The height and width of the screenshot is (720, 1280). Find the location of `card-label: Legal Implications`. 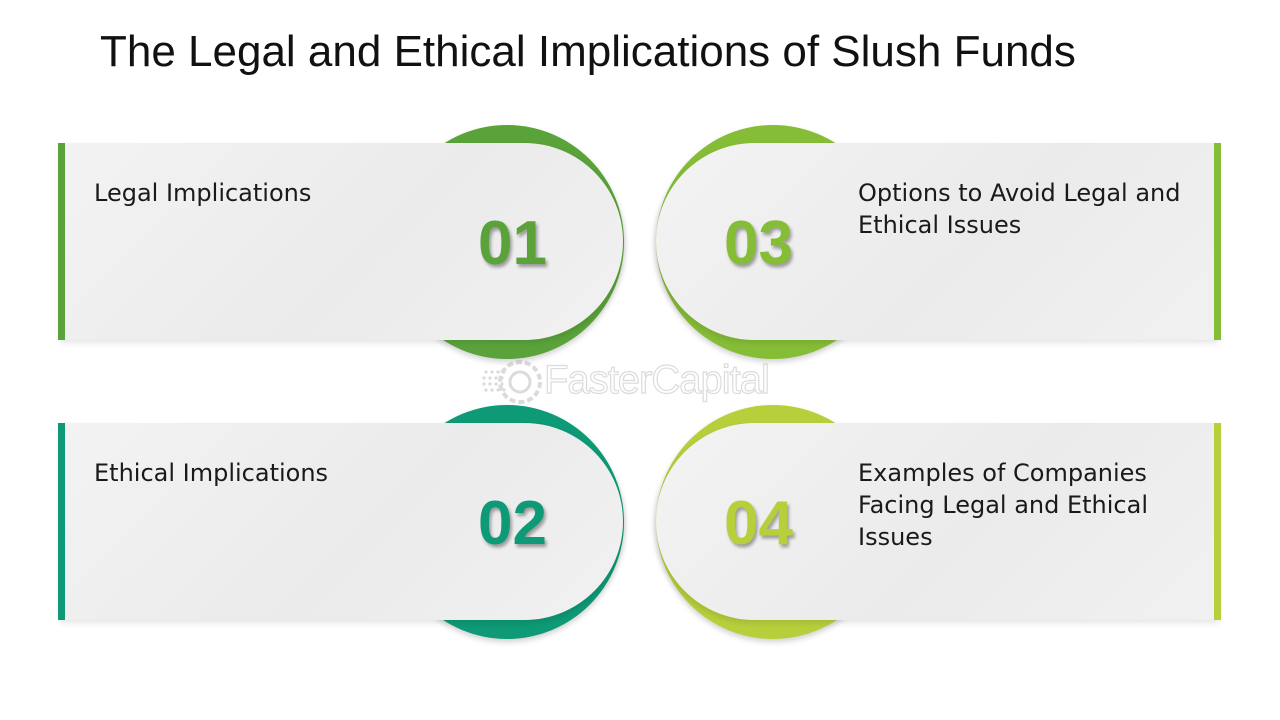

card-label: Legal Implications is located at coordinates (203, 193).